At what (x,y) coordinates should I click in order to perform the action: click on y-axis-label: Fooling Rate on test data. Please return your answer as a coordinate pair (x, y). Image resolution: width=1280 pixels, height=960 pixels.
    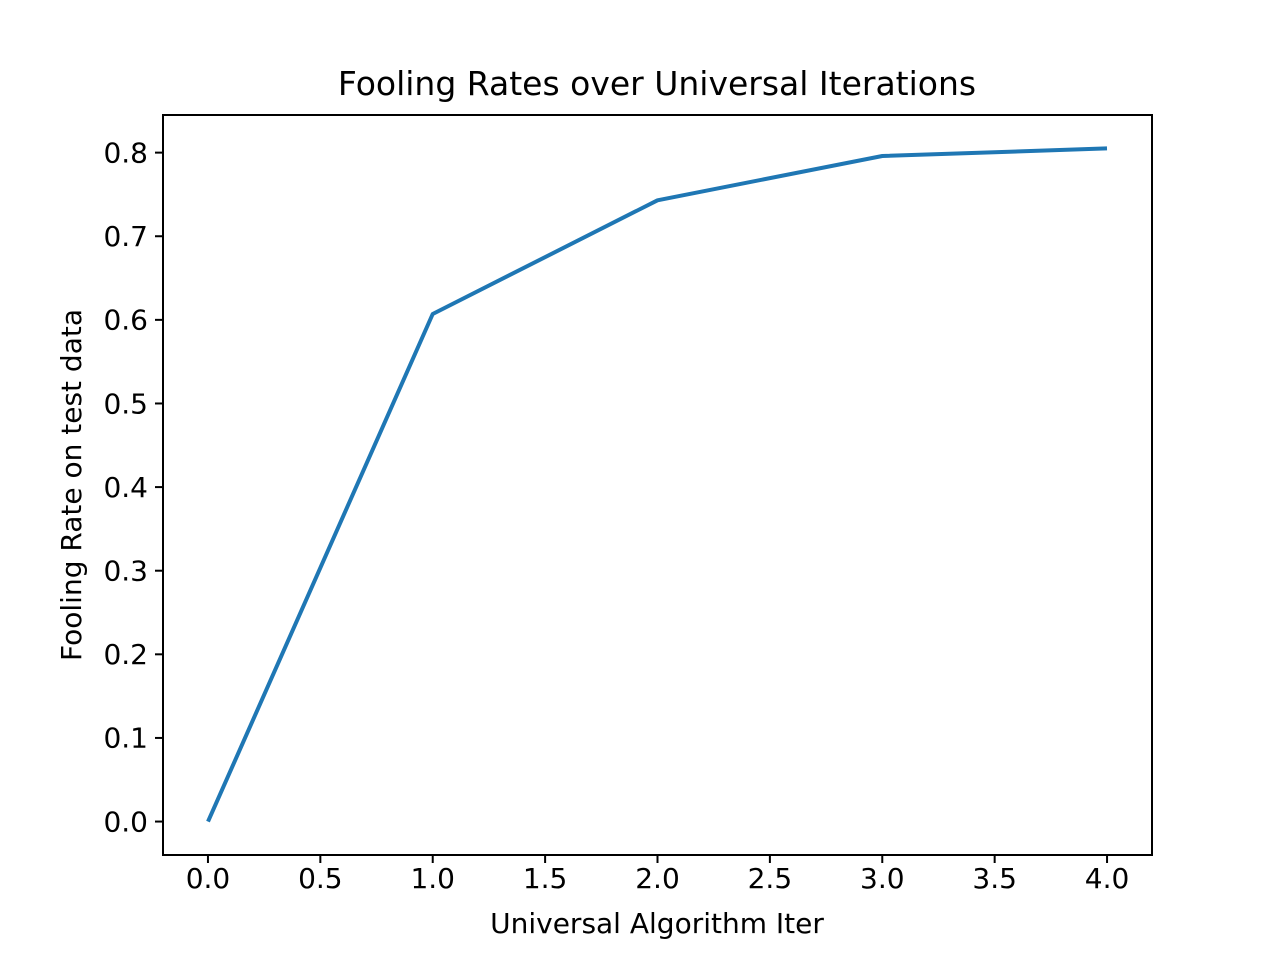
    Looking at the image, I should click on (71, 485).